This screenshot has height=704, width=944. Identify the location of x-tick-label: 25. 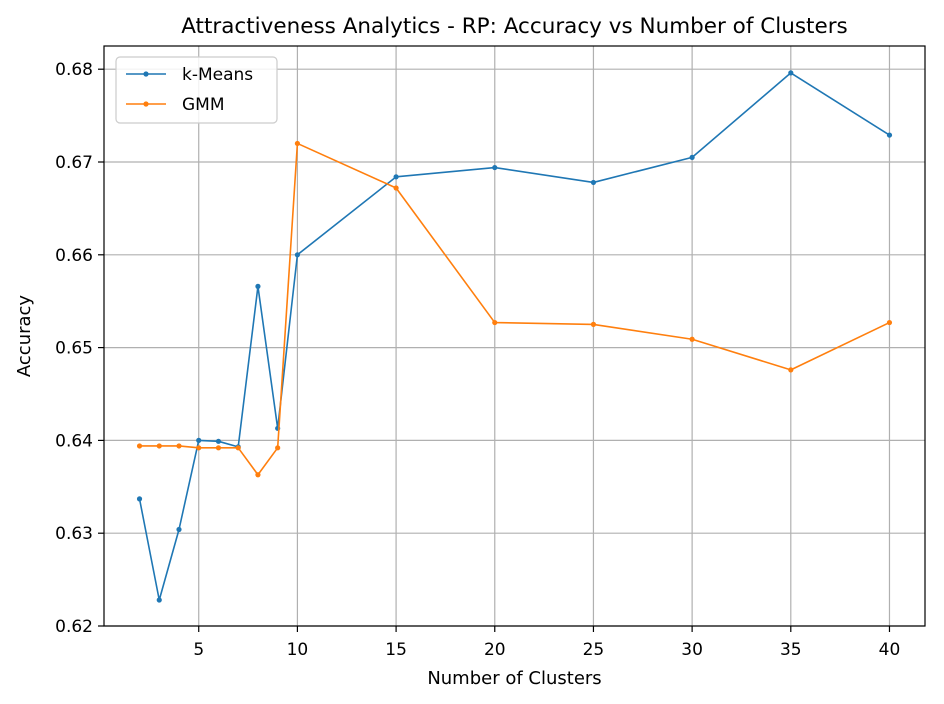
(594, 650).